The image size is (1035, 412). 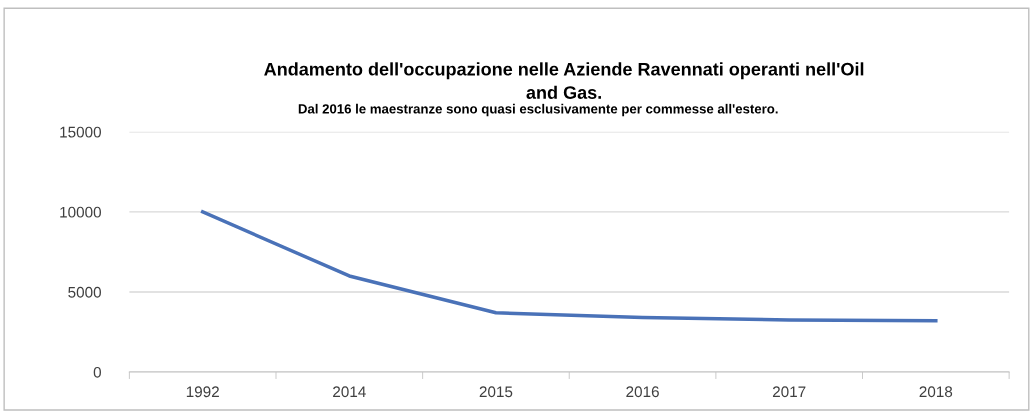 What do you see at coordinates (84, 292) in the screenshot?
I see `y-tick-label: 5000` at bounding box center [84, 292].